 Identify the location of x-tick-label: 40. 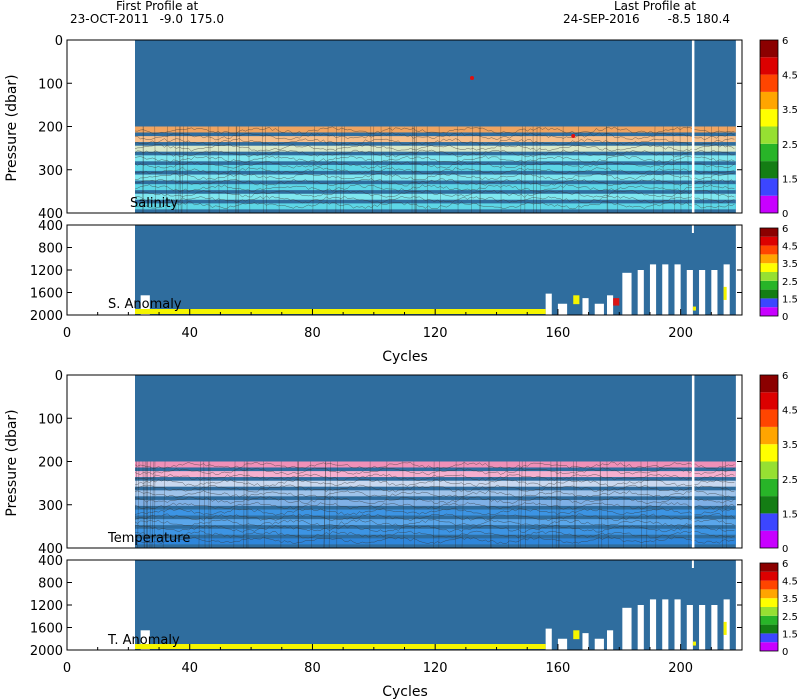
(189, 668).